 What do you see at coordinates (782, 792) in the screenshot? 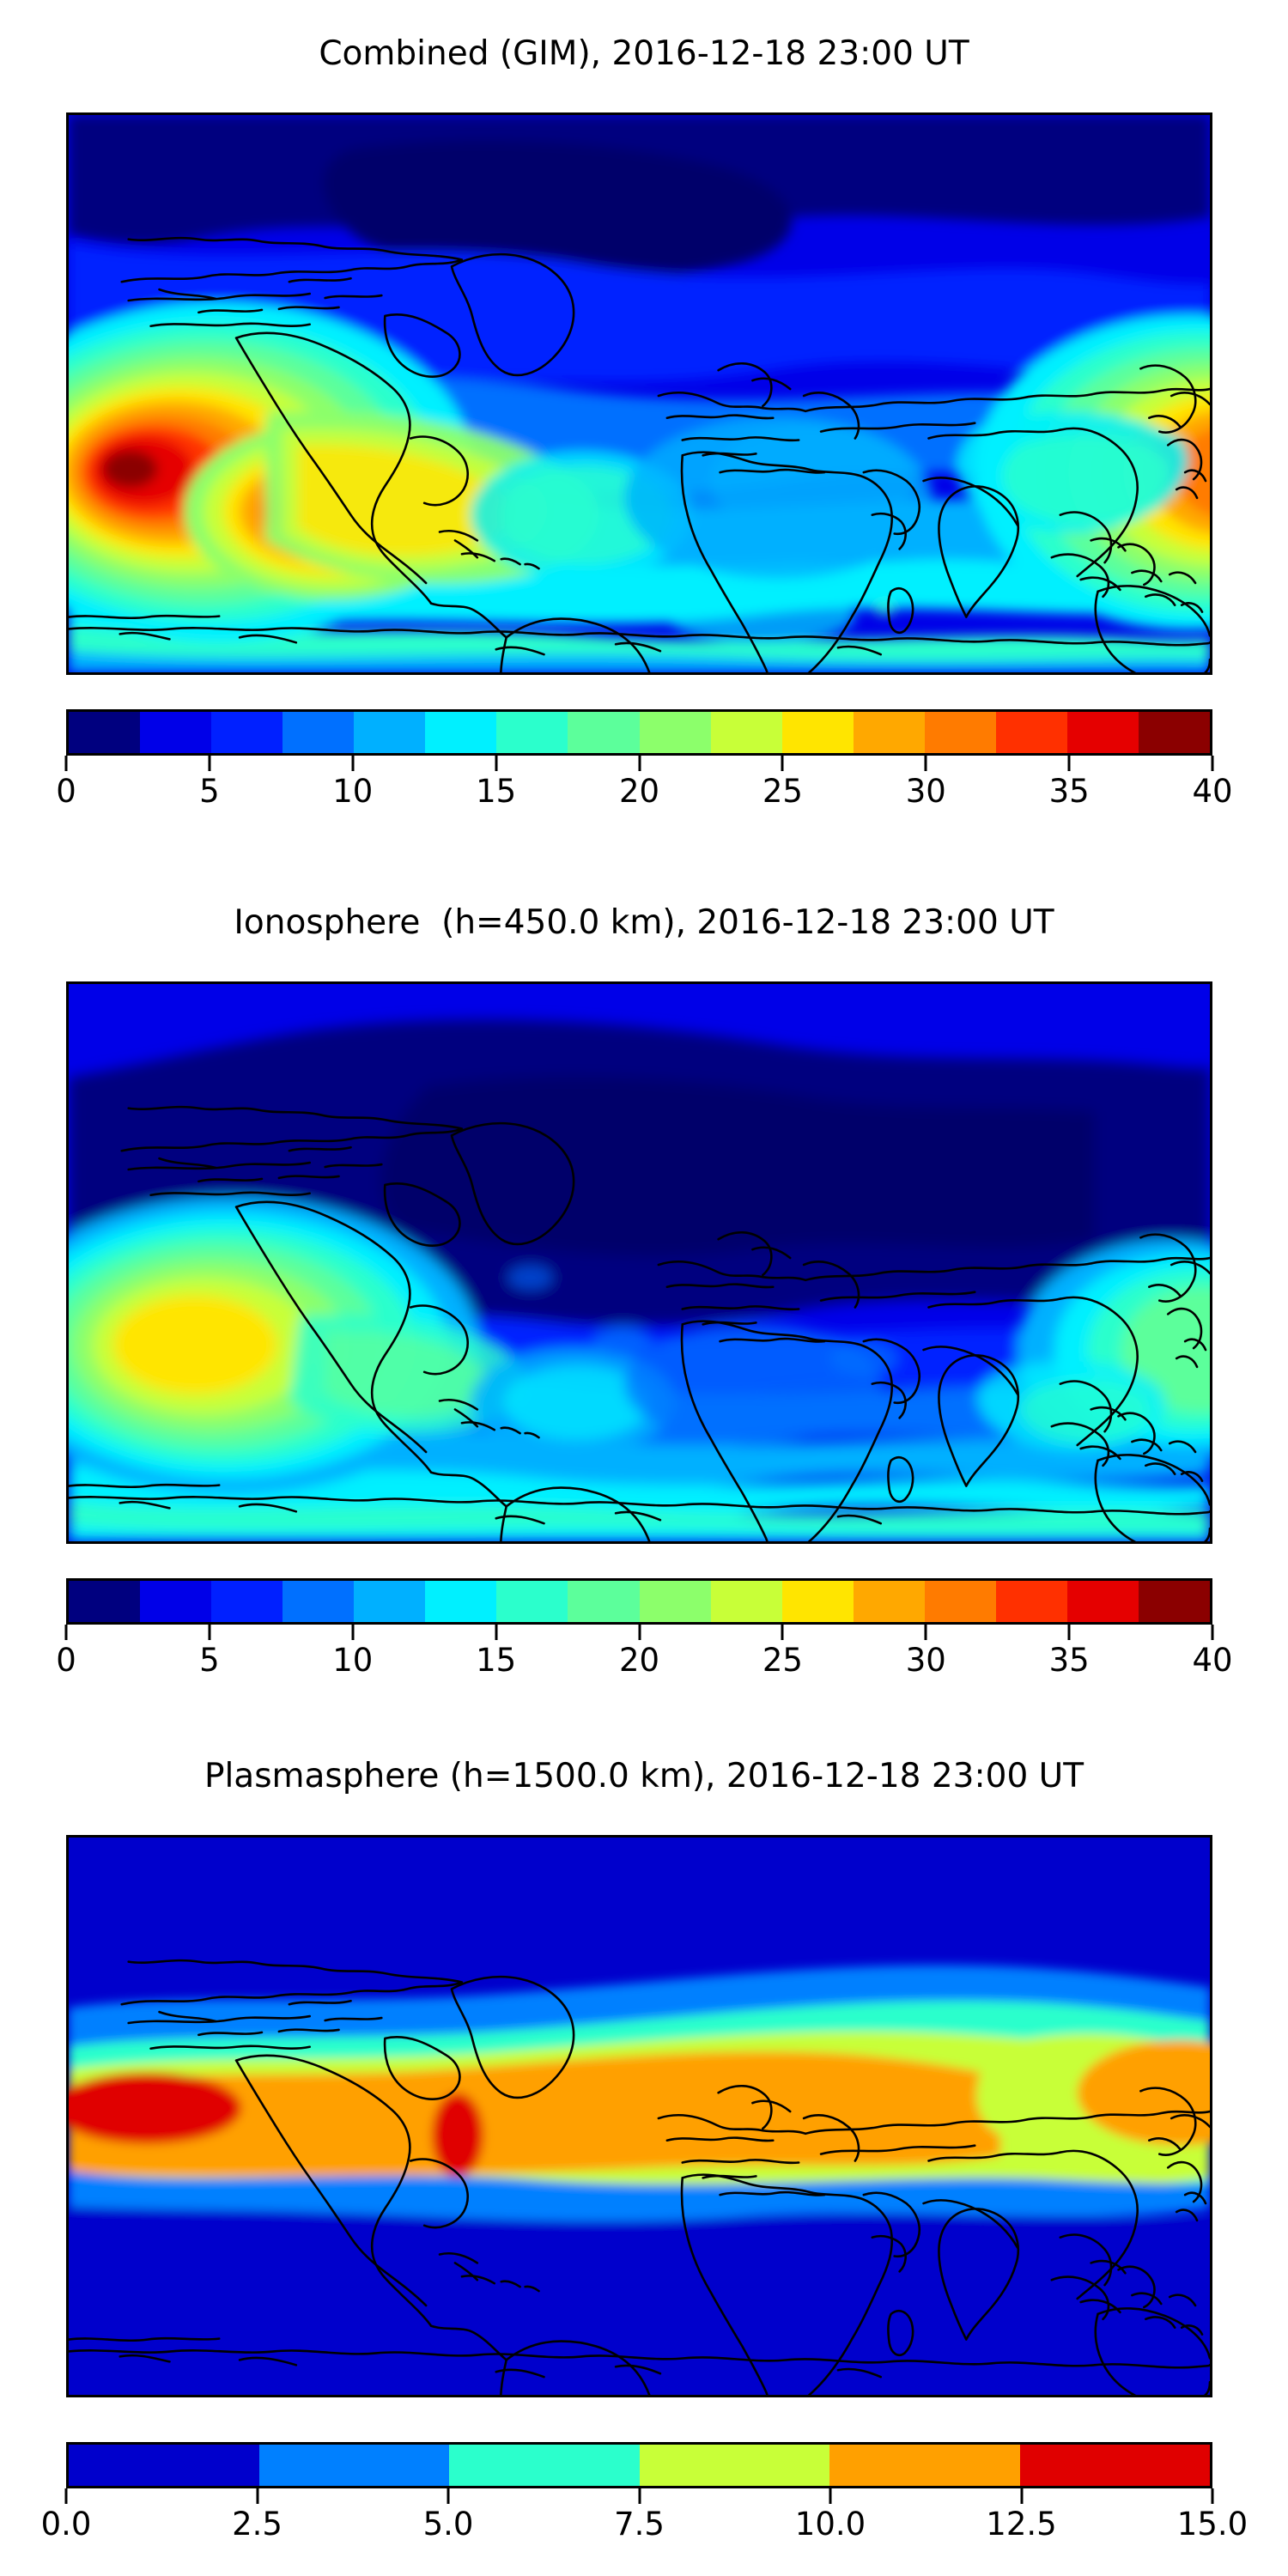
I see `colorbar-combined-tick-label-5: 25` at bounding box center [782, 792].